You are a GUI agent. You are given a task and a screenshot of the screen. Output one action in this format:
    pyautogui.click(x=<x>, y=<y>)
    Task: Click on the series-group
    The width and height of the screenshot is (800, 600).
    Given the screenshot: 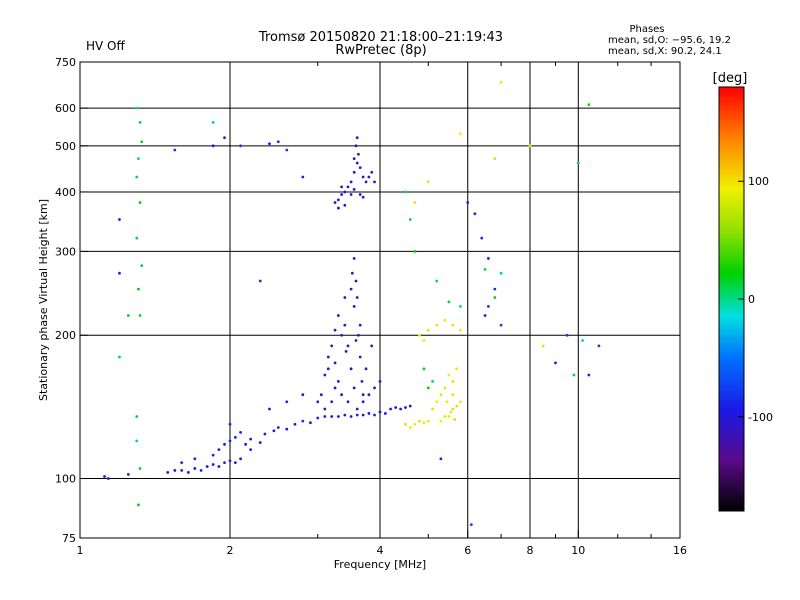 What is the action you would take?
    pyautogui.click(x=354, y=173)
    